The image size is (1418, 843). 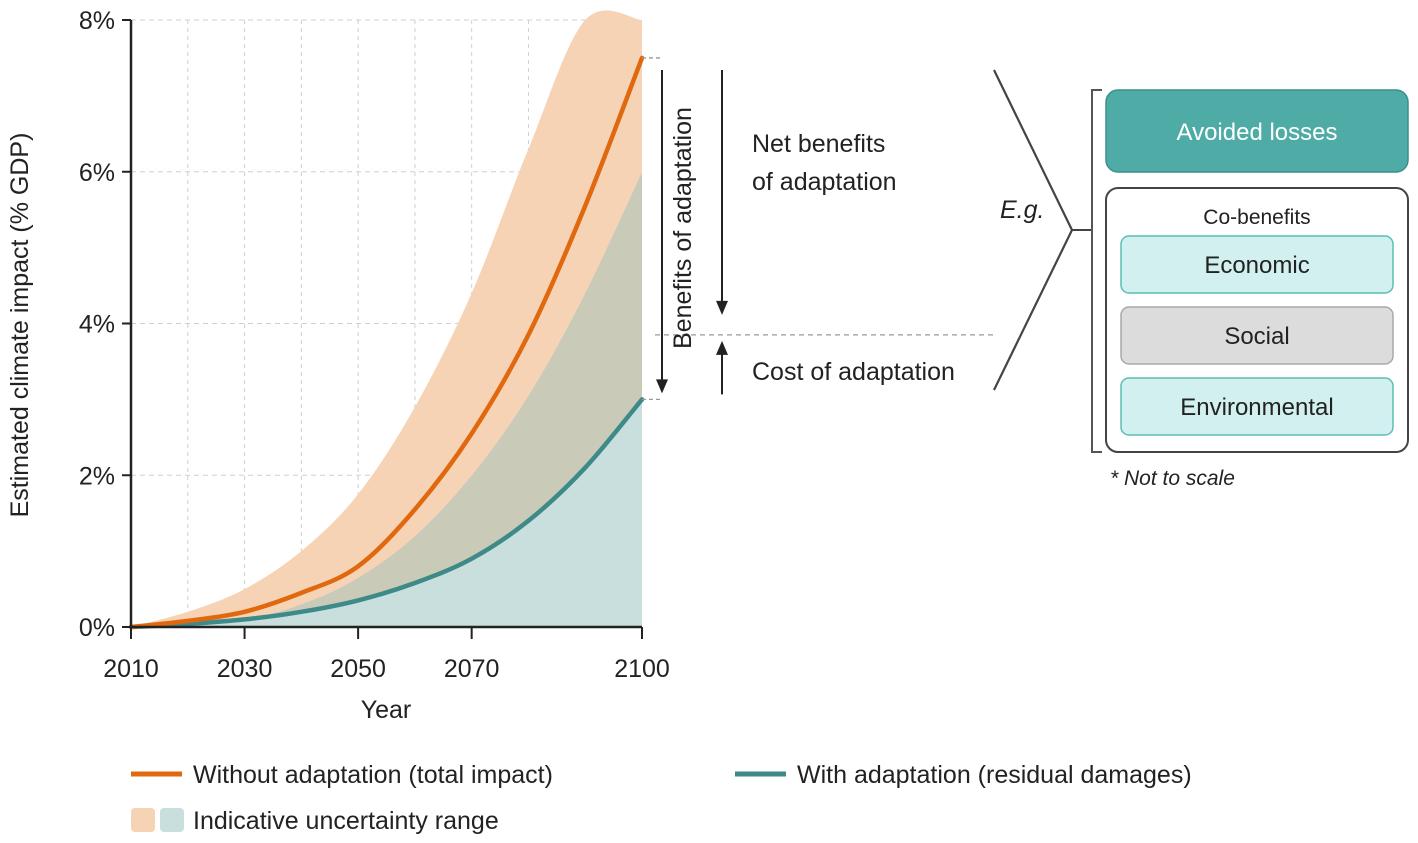 I want to click on avoided-losses-label: Avoided losses, so click(x=1257, y=132).